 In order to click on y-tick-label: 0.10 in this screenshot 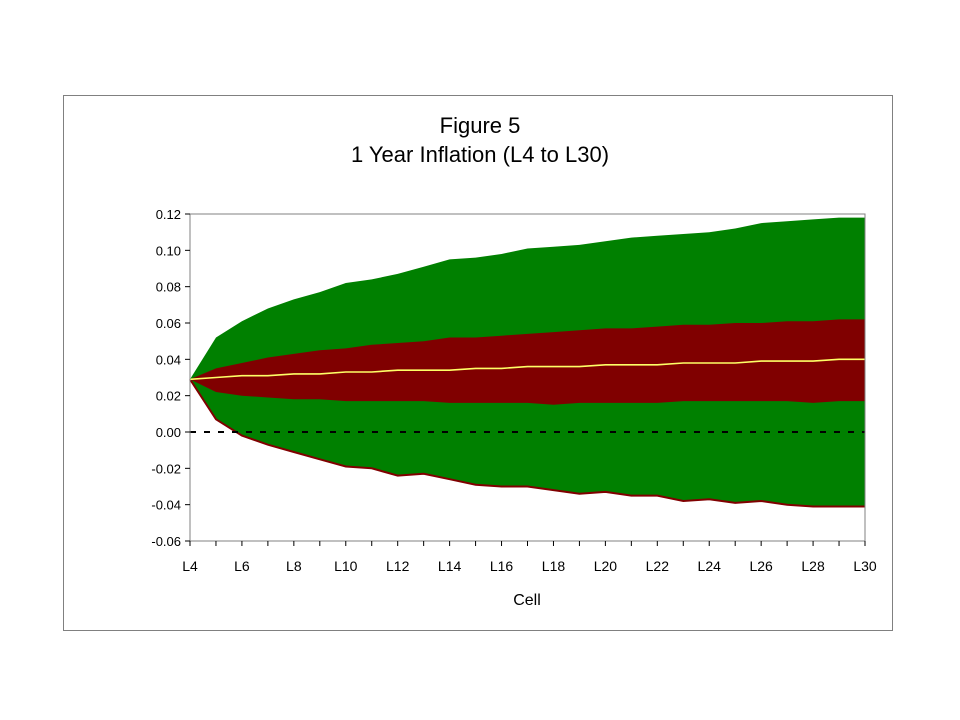, I will do `click(168, 250)`.